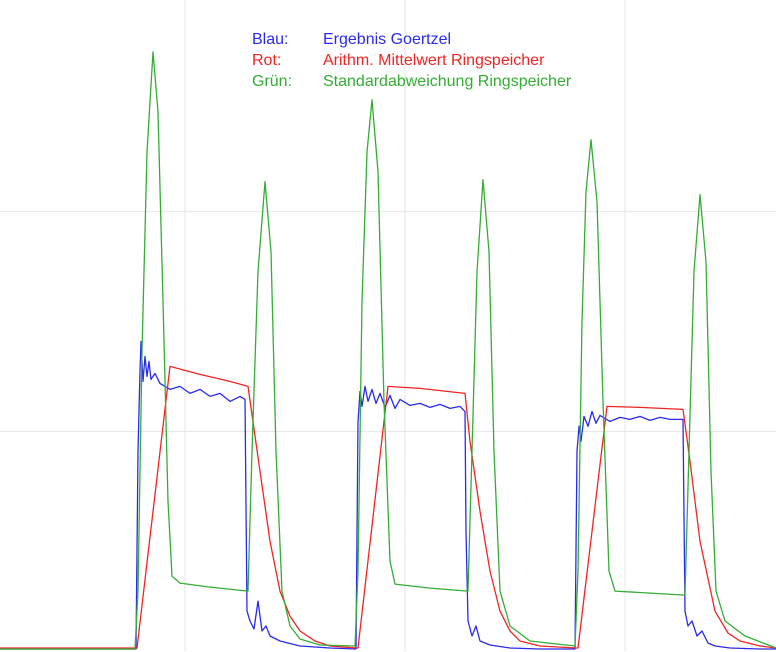  I want to click on legend-entry: Arithm. Mittelwert Ringspeicher, so click(434, 60).